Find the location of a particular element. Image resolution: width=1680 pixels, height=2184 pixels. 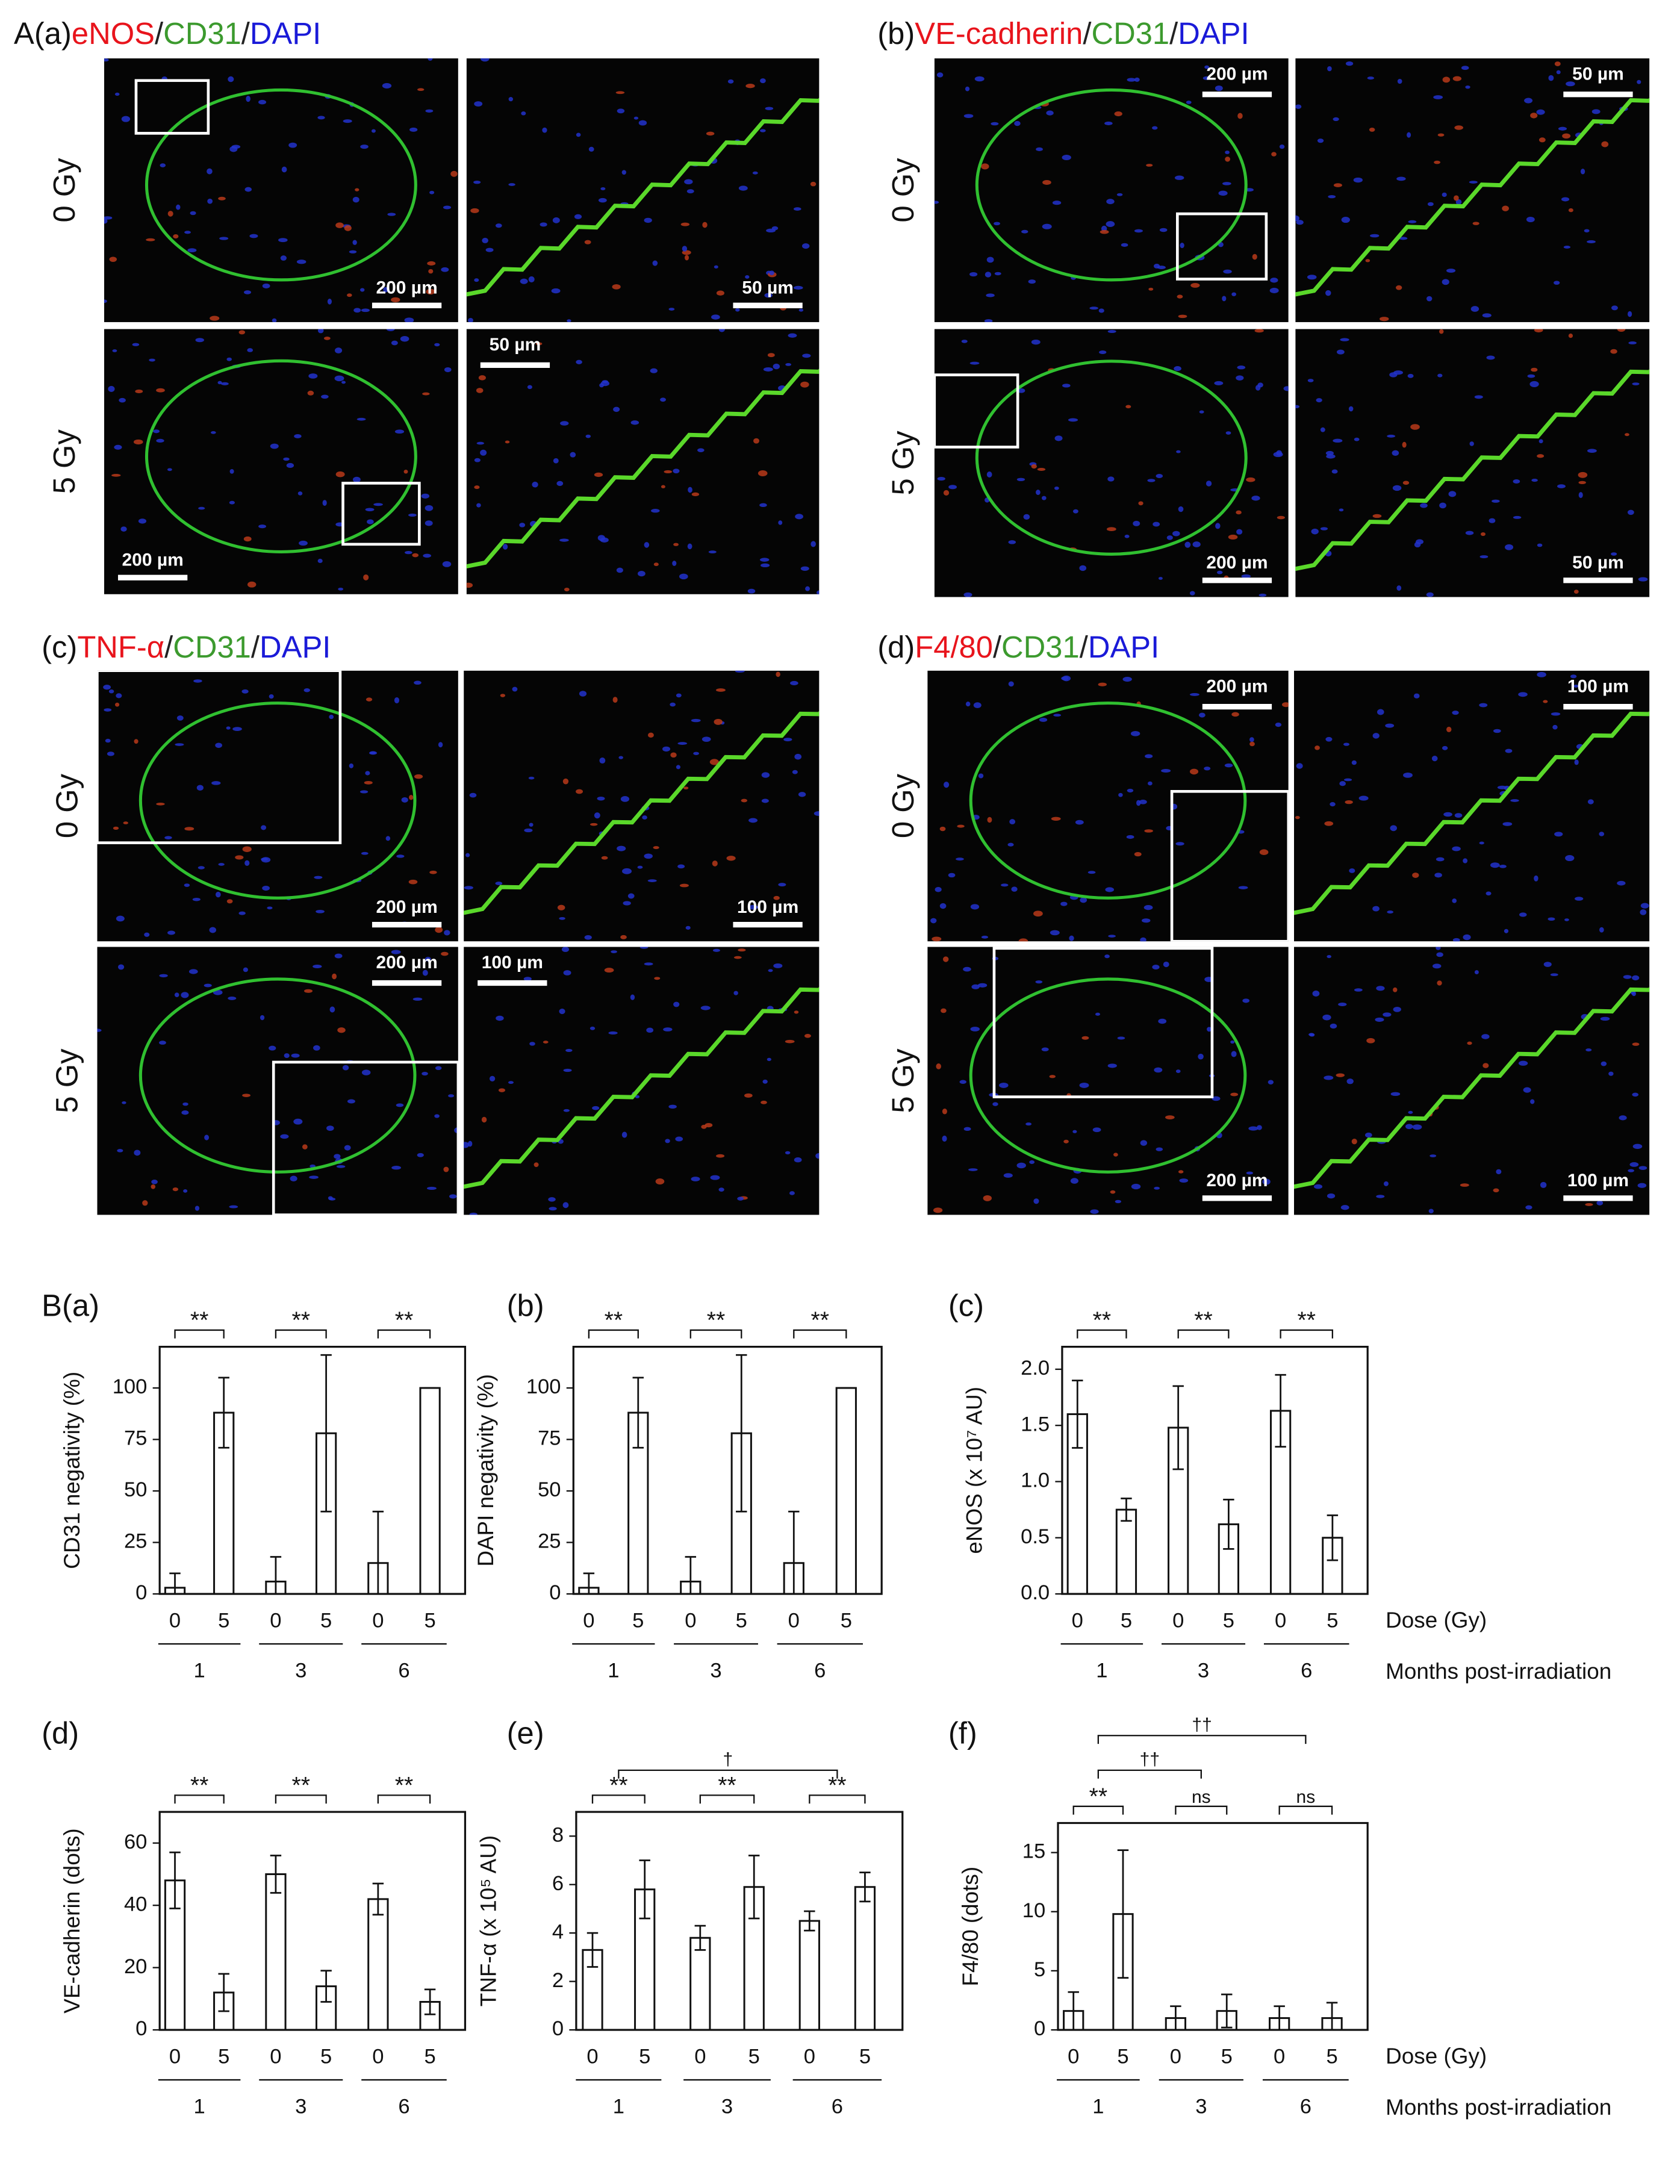

title-segment: / is located at coordinates (997, 647).